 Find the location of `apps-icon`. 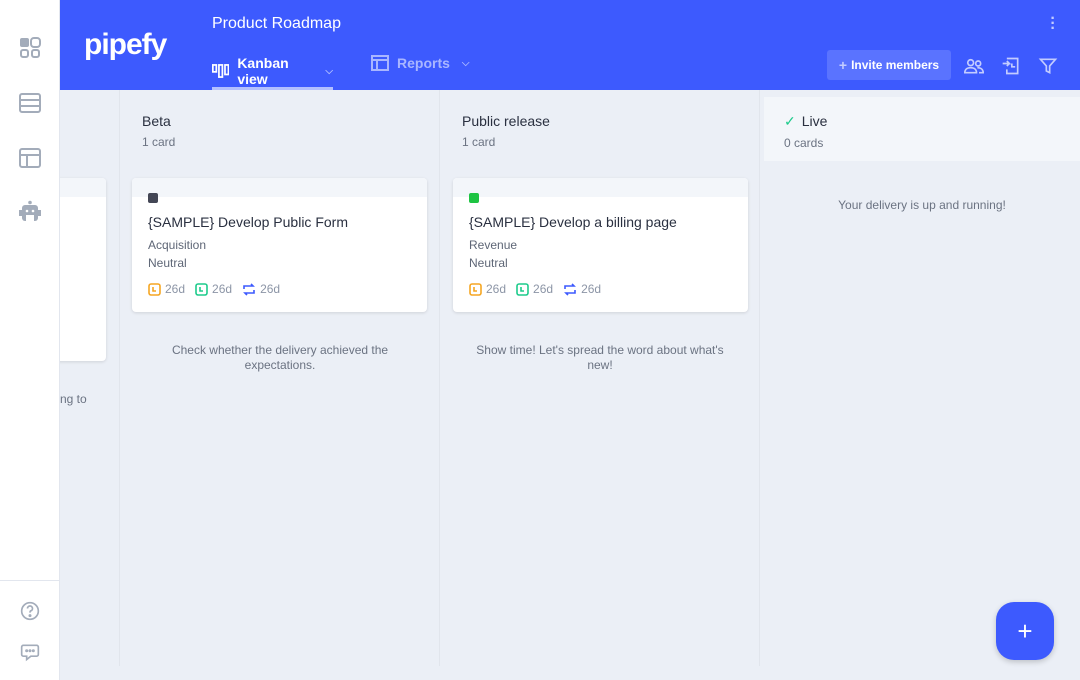

apps-icon is located at coordinates (30, 48).